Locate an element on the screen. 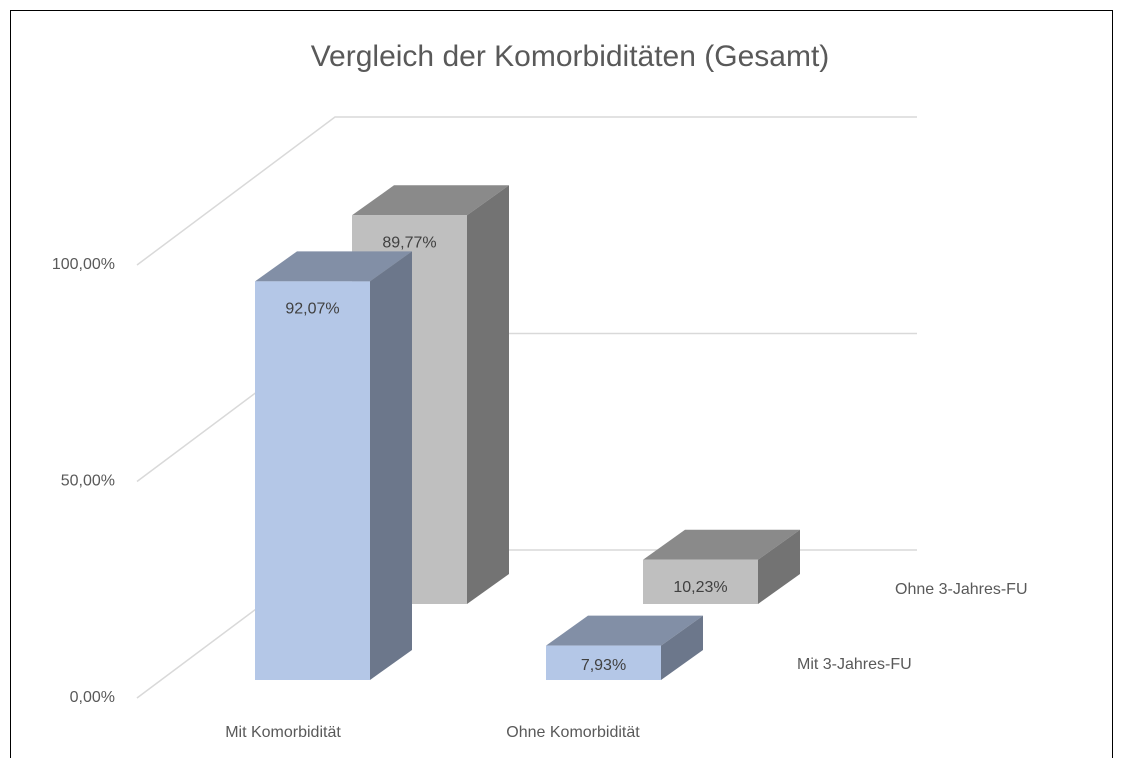 The image size is (1123, 758). y-tick-label: 100,00% is located at coordinates (83, 264).